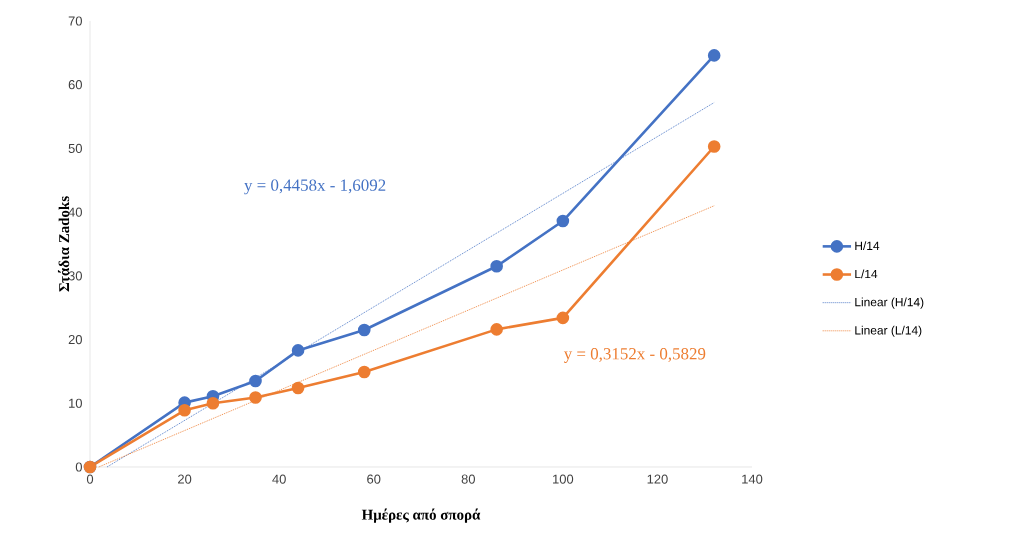  What do you see at coordinates (867, 246) in the screenshot?
I see `legend-label: H/14` at bounding box center [867, 246].